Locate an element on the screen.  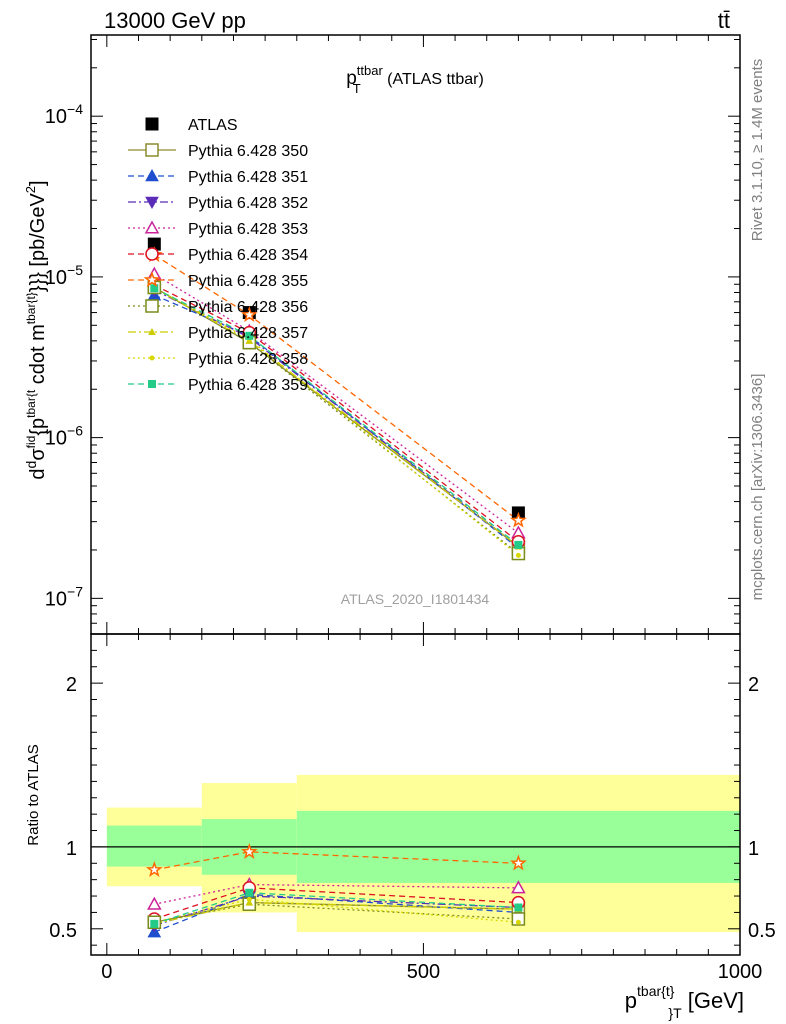
legend-item-2: Pythia 6.428 351 is located at coordinates (218, 177).